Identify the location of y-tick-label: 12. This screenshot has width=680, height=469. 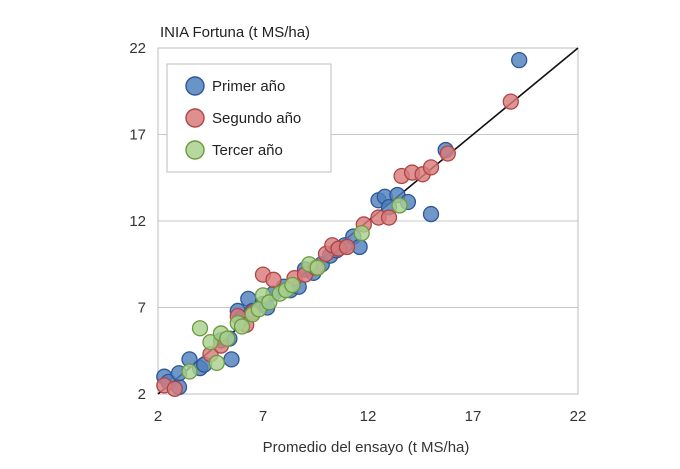
(137, 221).